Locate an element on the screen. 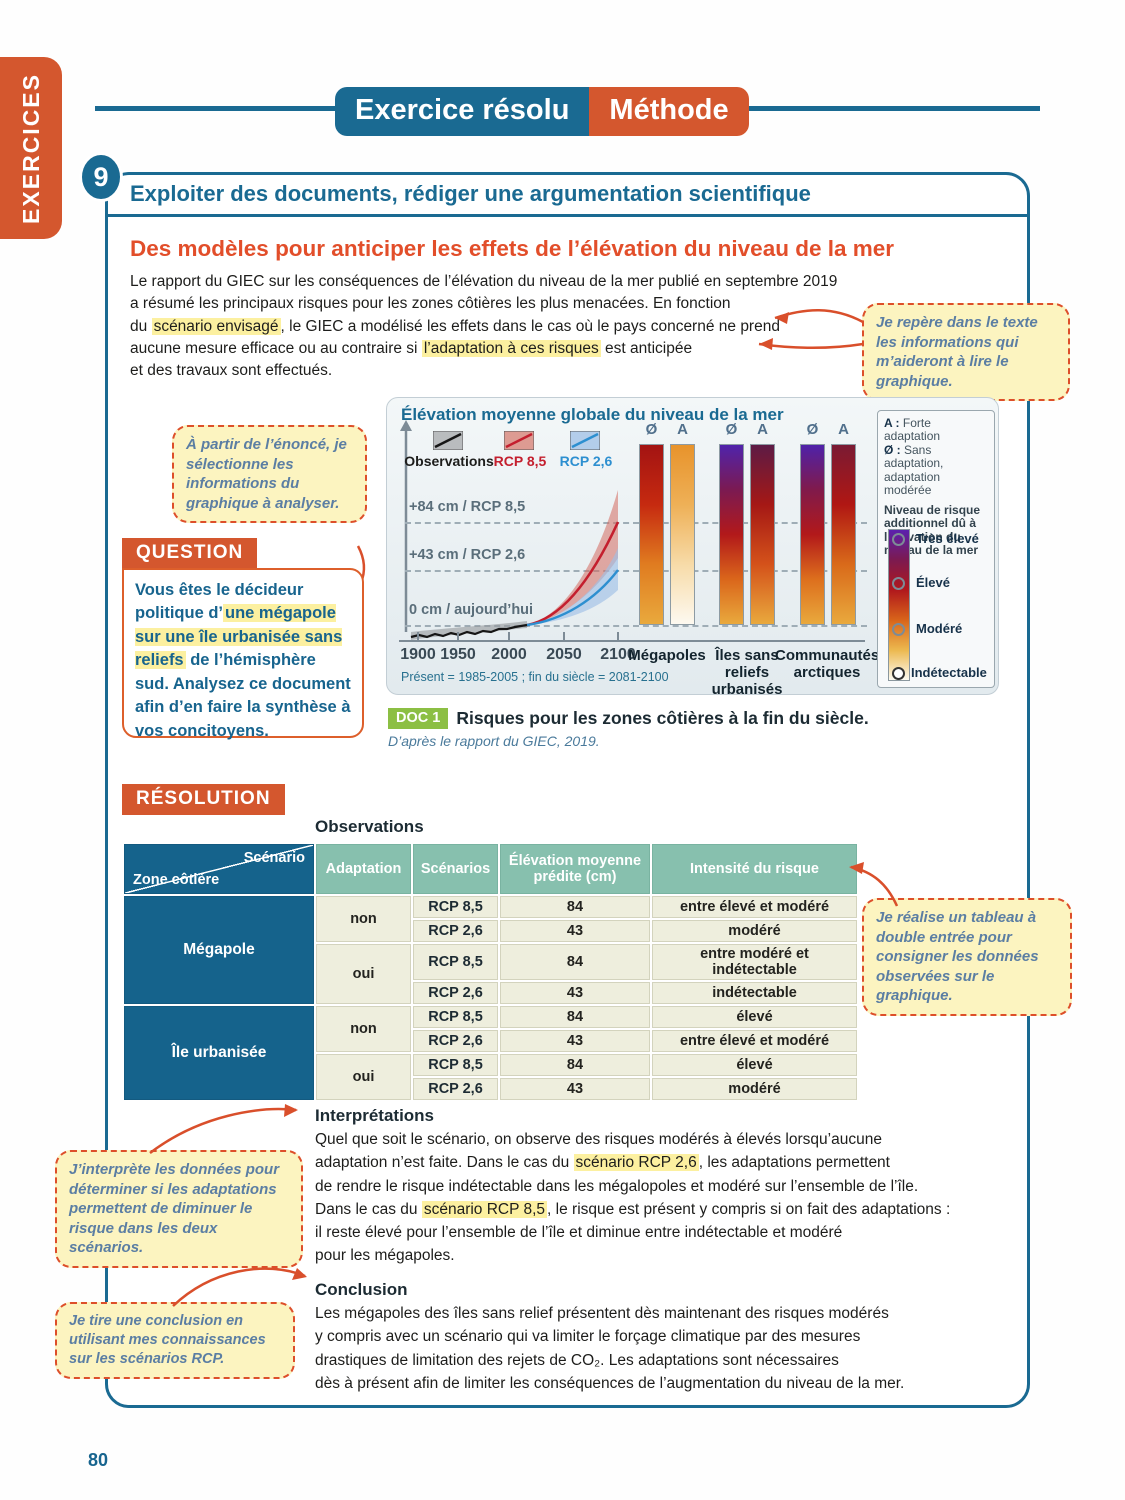 The width and height of the screenshot is (1125, 1500). y-axis-icon is located at coordinates (406, 526).